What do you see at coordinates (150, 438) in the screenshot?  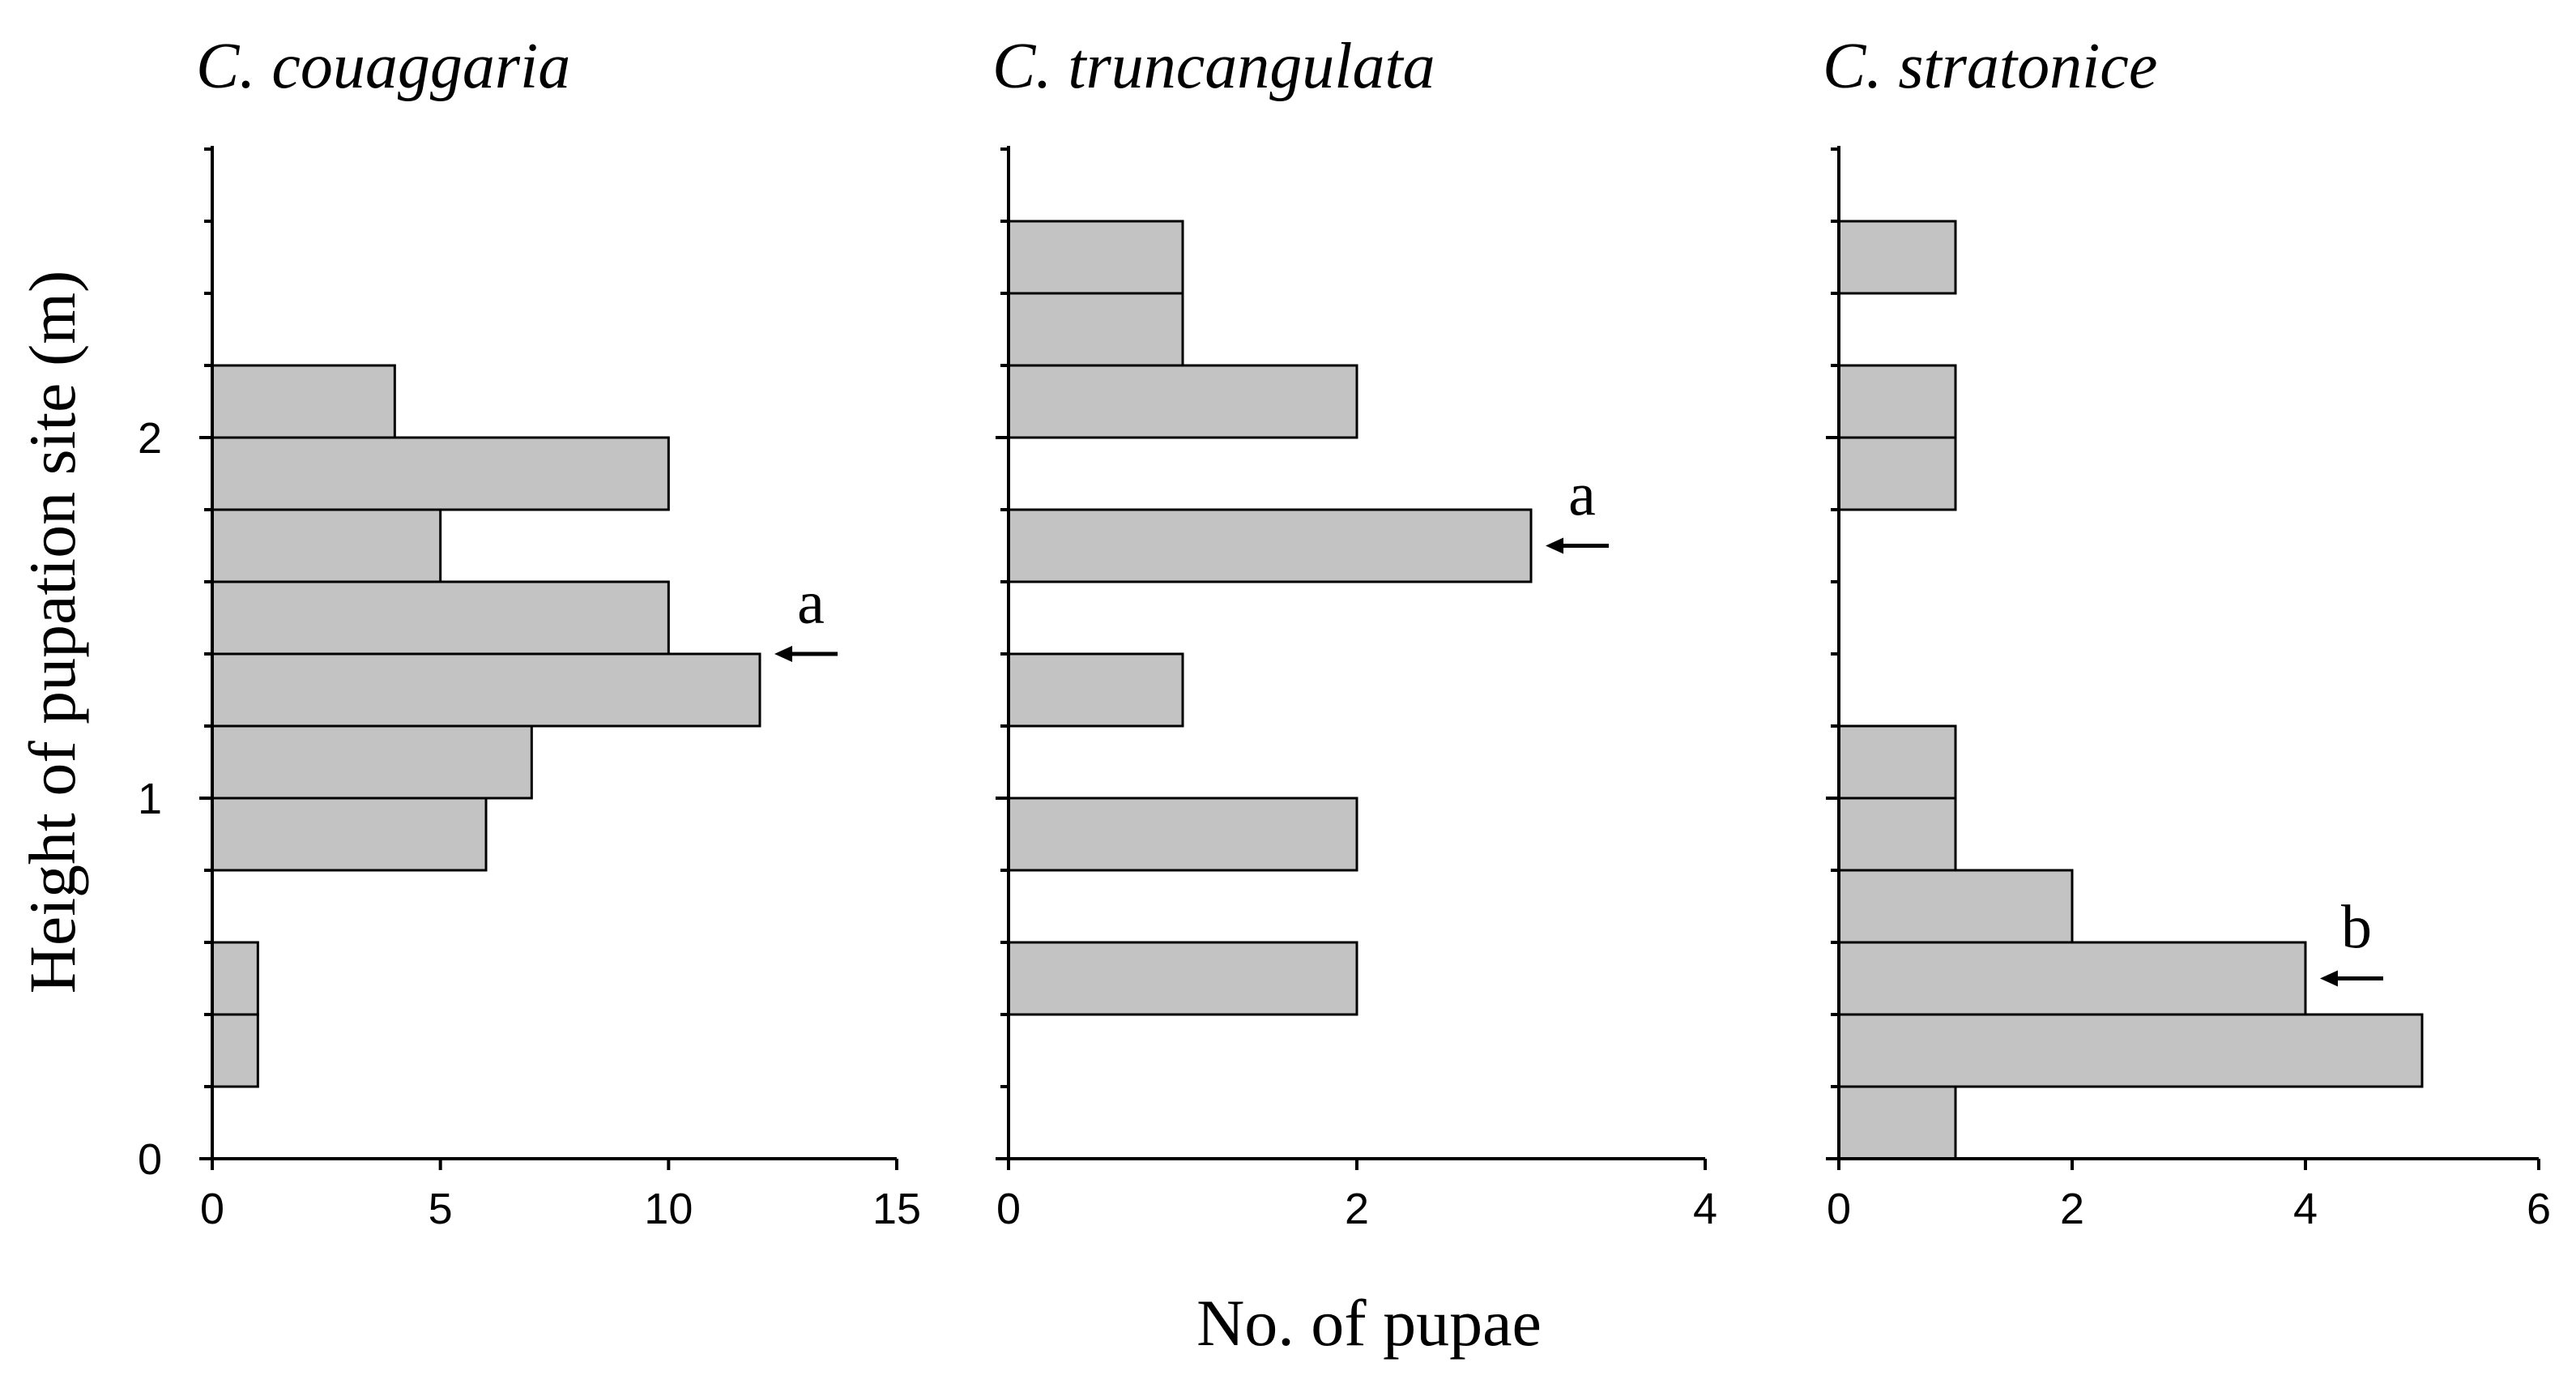 I see `y-tick-label: 2` at bounding box center [150, 438].